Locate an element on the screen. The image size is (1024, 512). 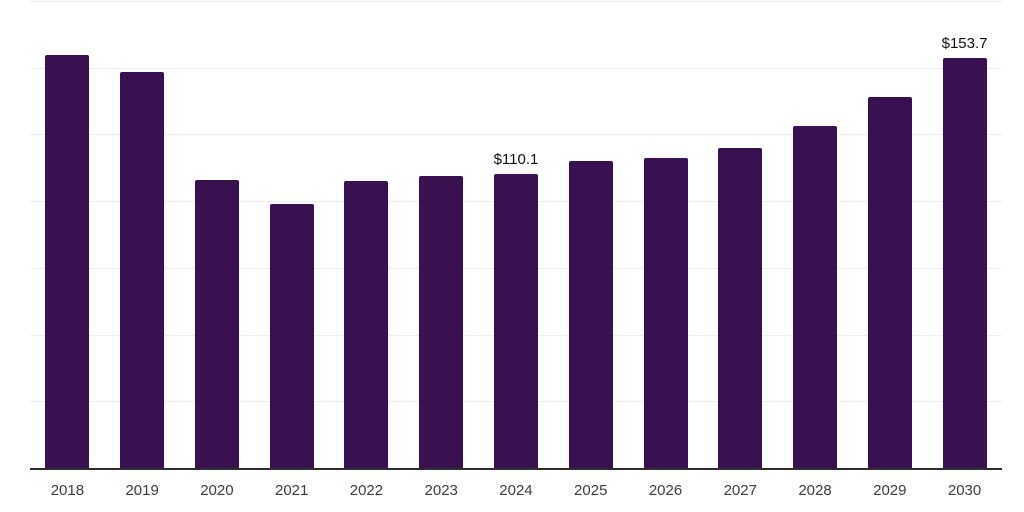
bar-column-2022 is located at coordinates (366, 234).